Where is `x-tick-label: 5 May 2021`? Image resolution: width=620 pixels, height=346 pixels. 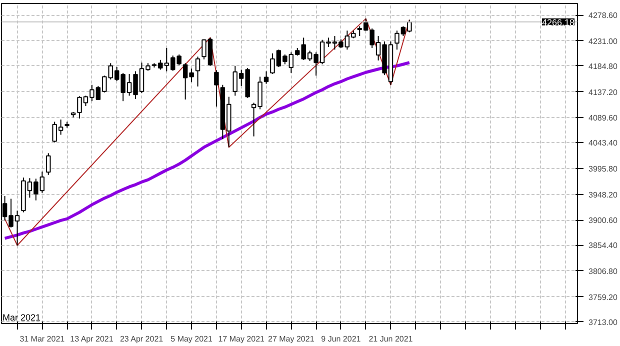
x-tick-label: 5 May 2021 is located at coordinates (192, 339).